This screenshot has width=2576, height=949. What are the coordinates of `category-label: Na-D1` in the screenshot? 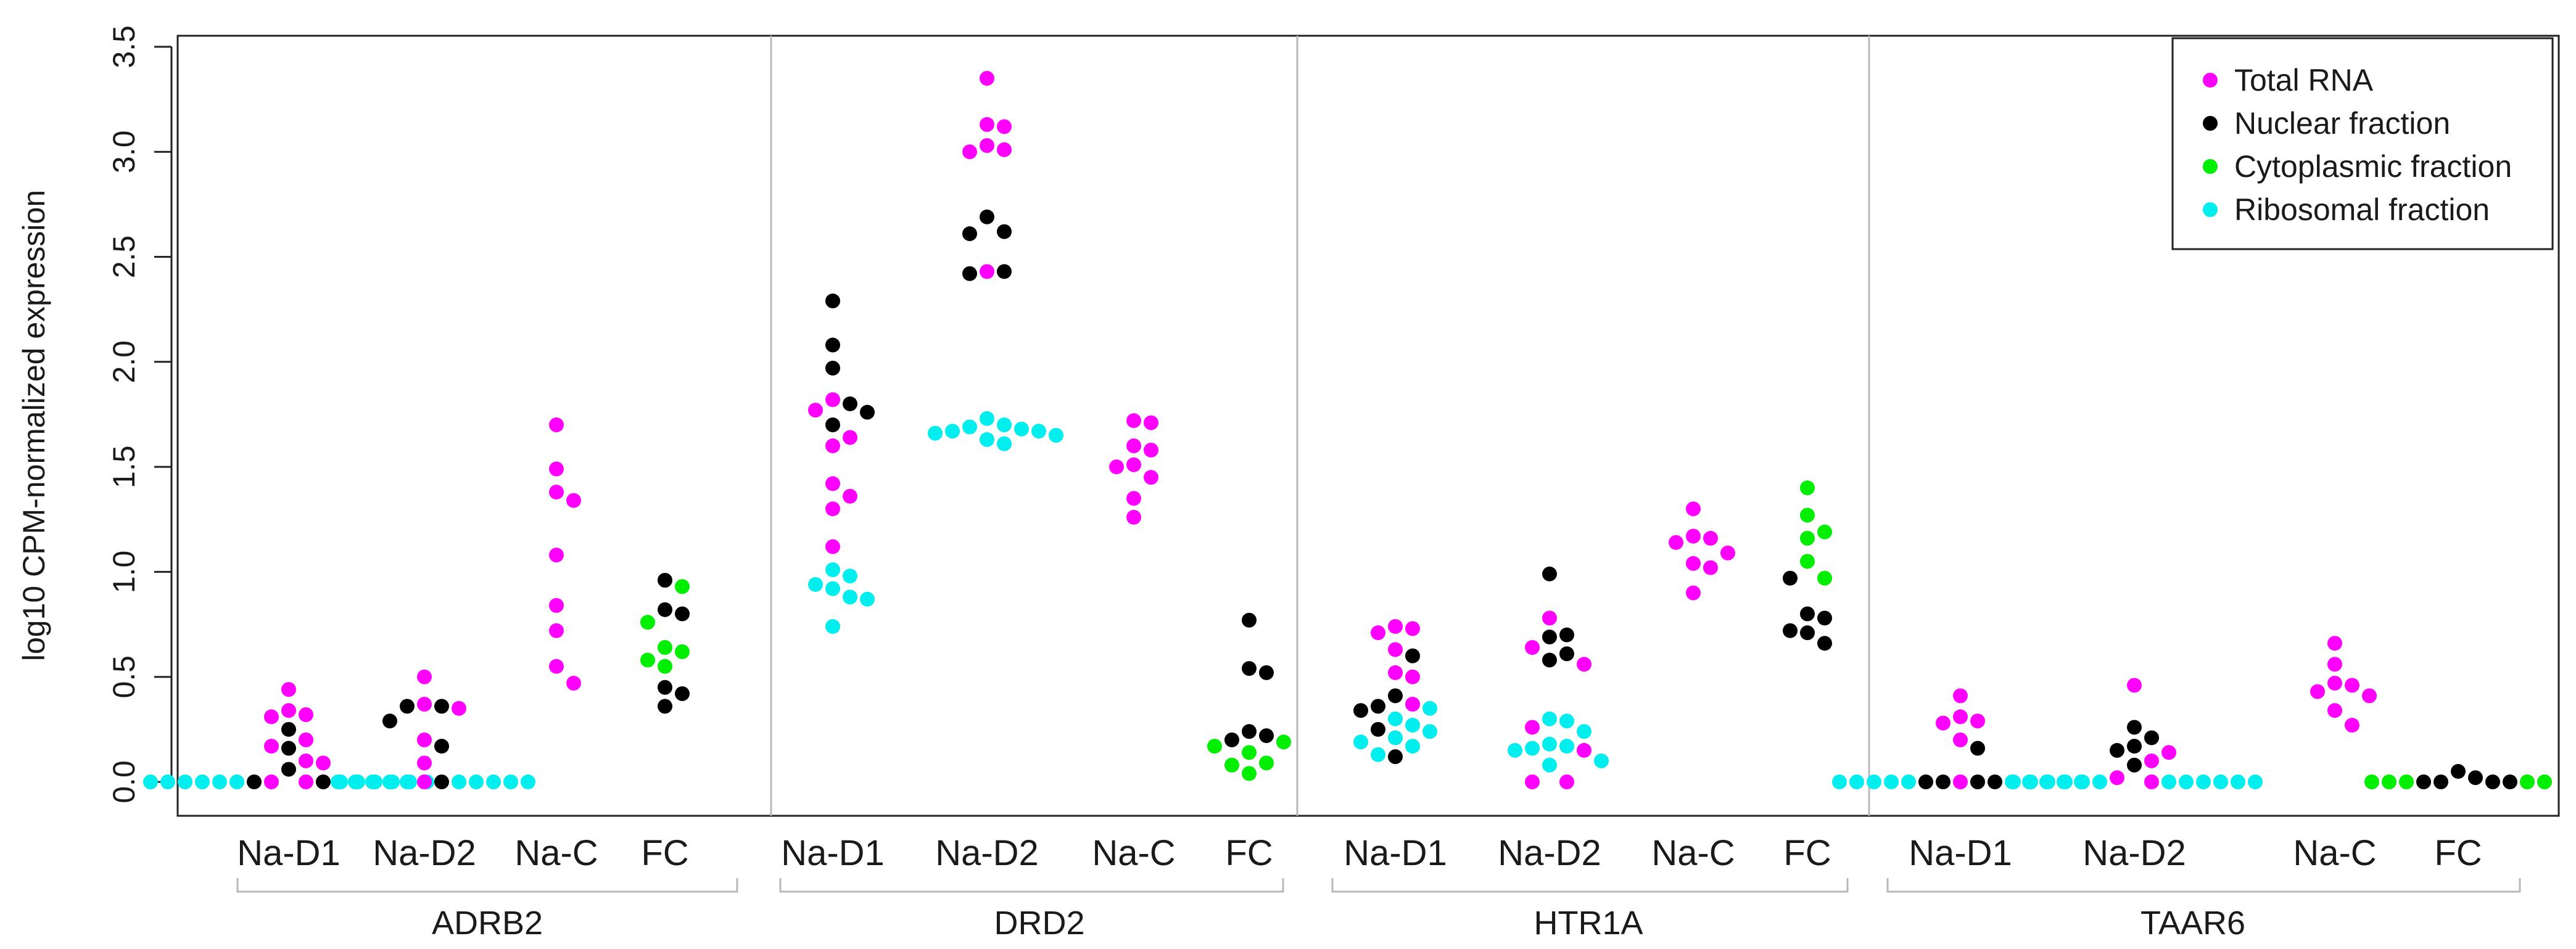 It's located at (833, 853).